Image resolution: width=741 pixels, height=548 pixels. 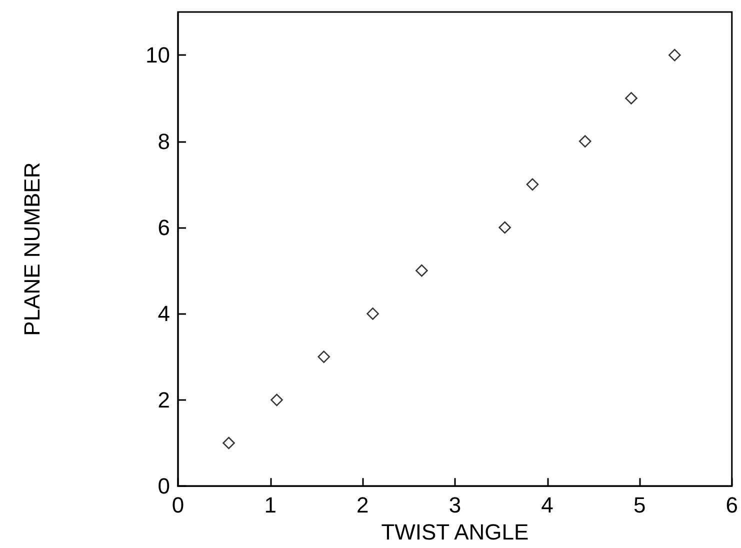 What do you see at coordinates (732, 505) in the screenshot?
I see `x-tick-label: 6` at bounding box center [732, 505].